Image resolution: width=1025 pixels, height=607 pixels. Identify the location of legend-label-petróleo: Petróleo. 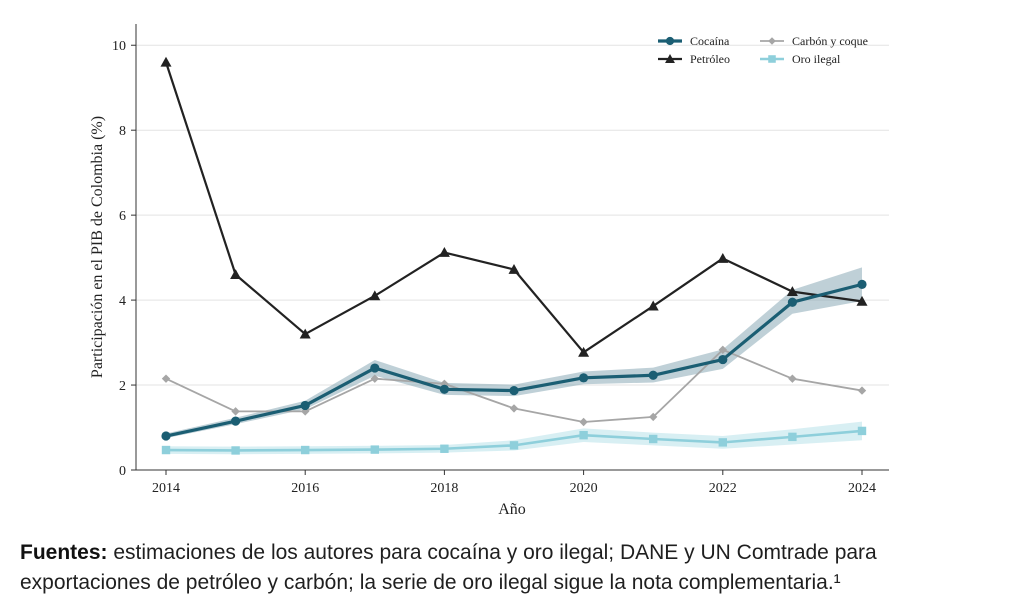
(710, 59).